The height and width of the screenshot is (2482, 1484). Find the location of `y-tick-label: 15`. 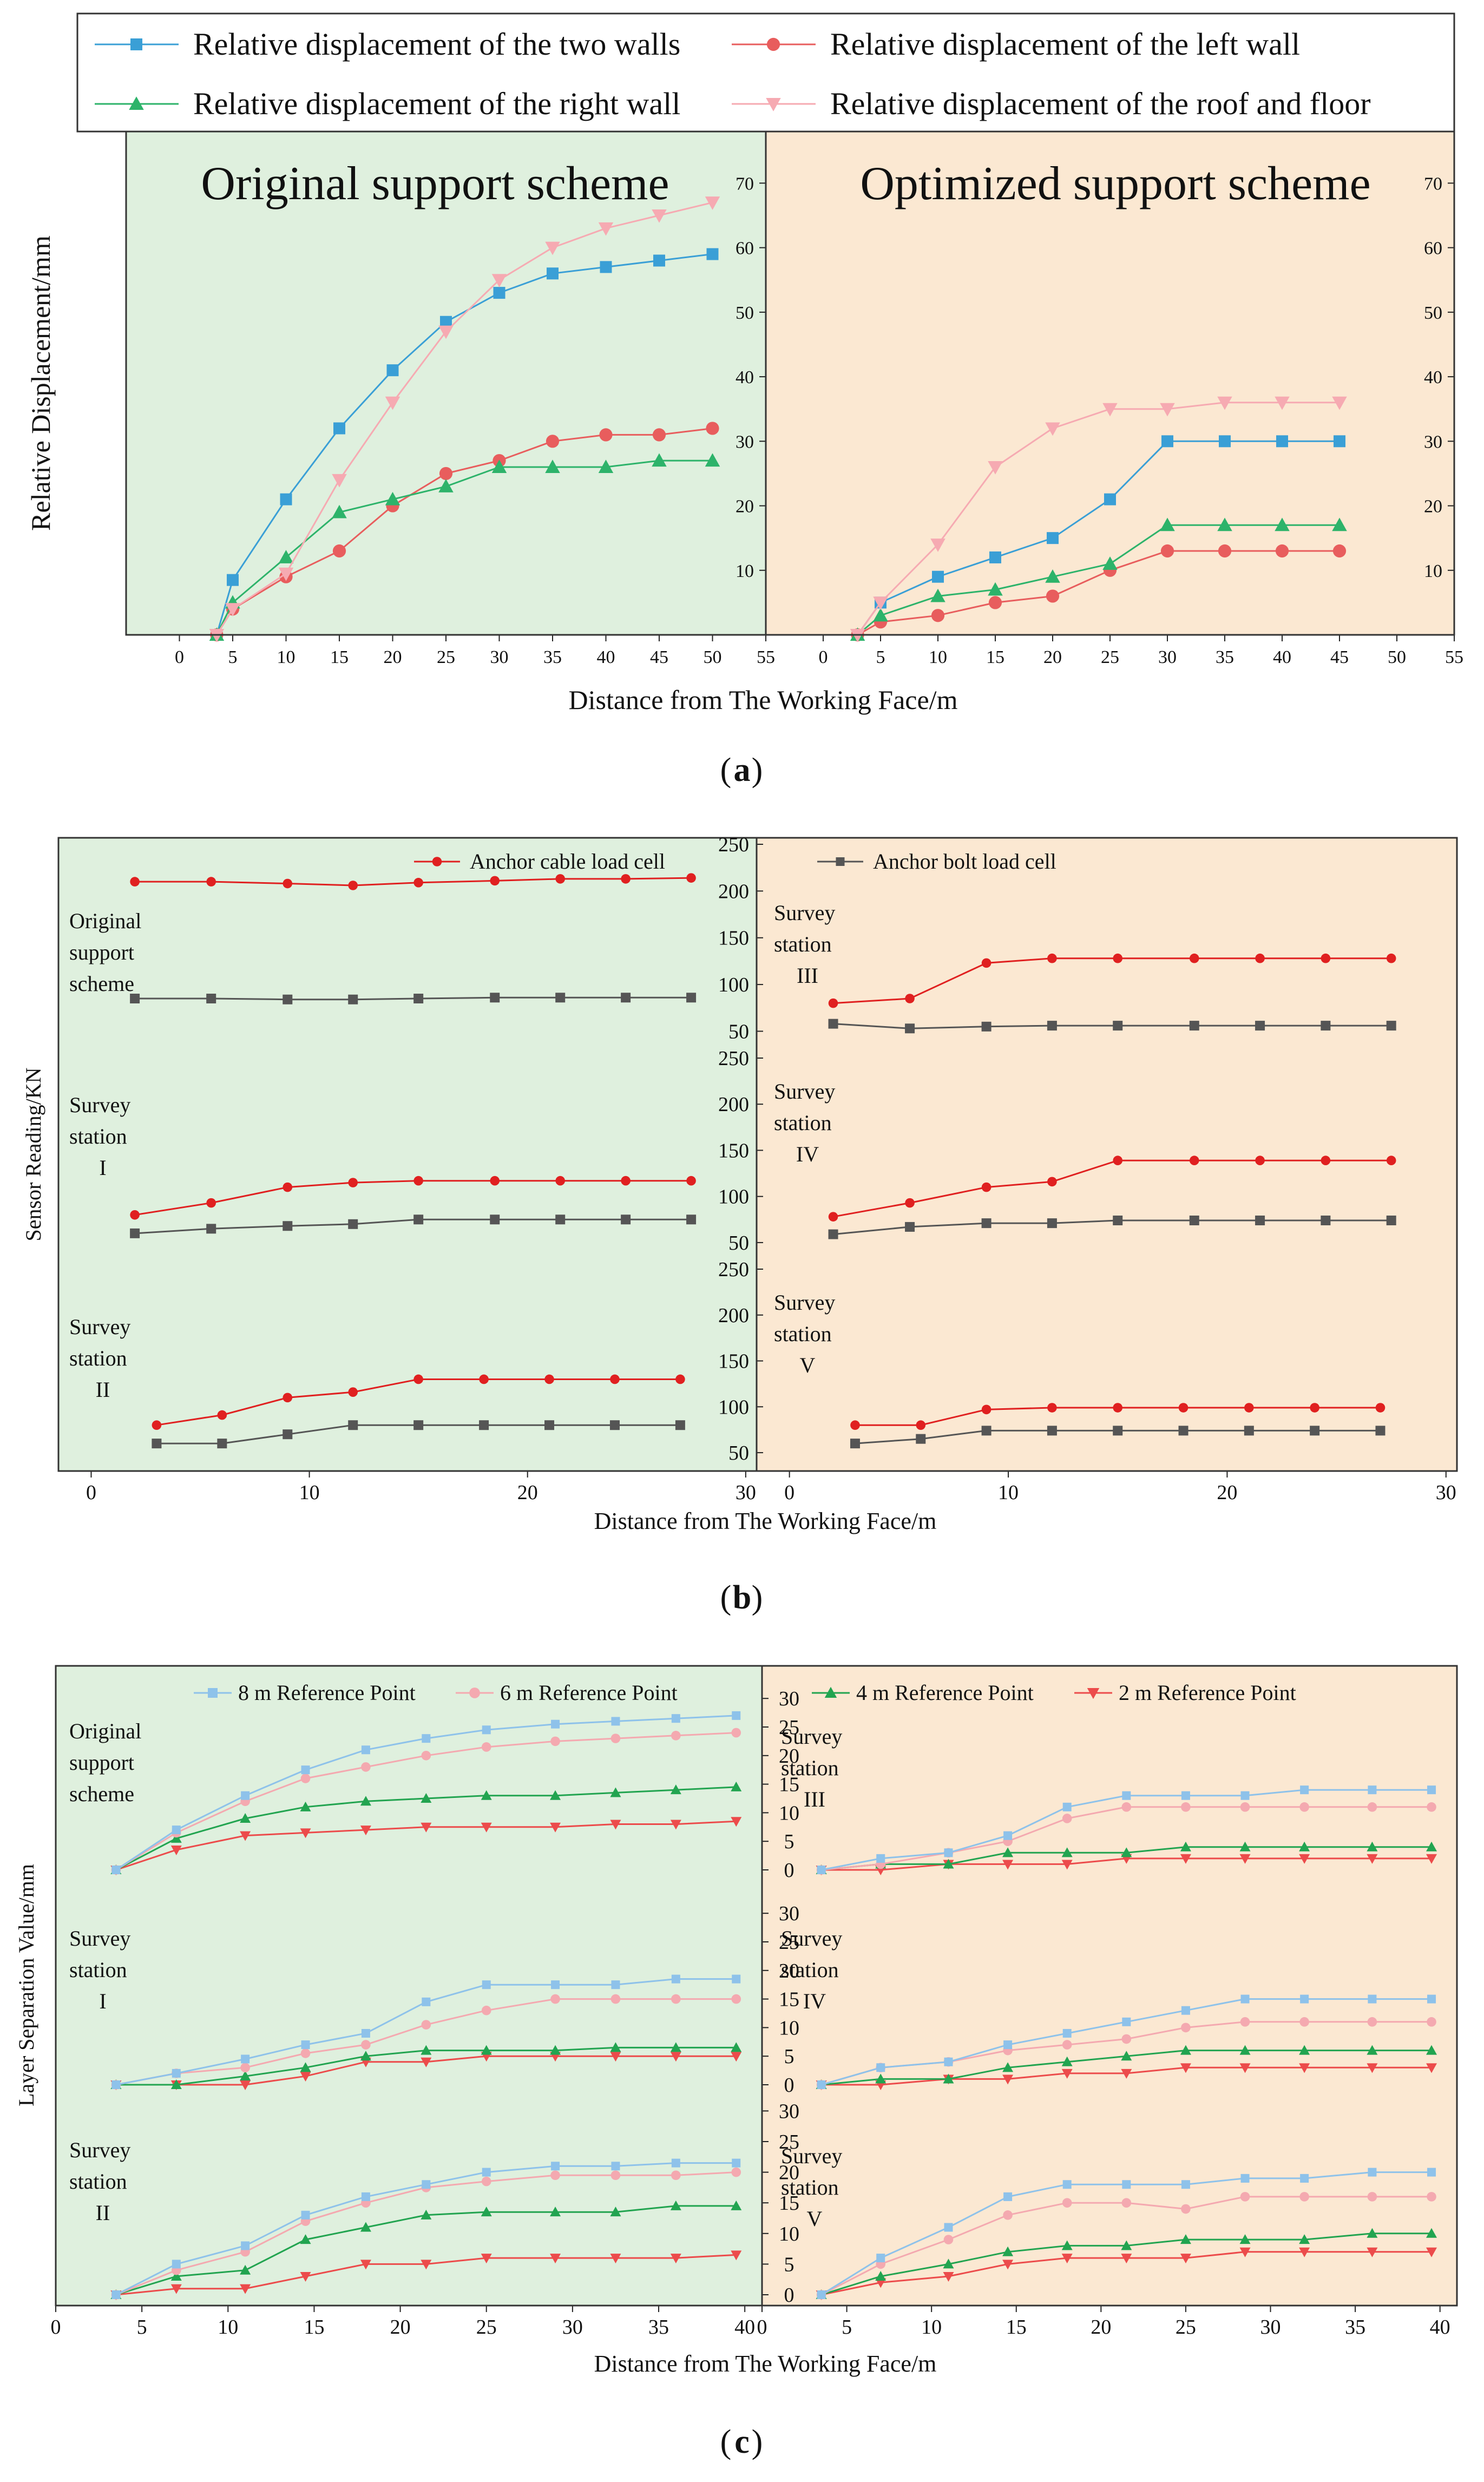

y-tick-label: 15 is located at coordinates (789, 1785).